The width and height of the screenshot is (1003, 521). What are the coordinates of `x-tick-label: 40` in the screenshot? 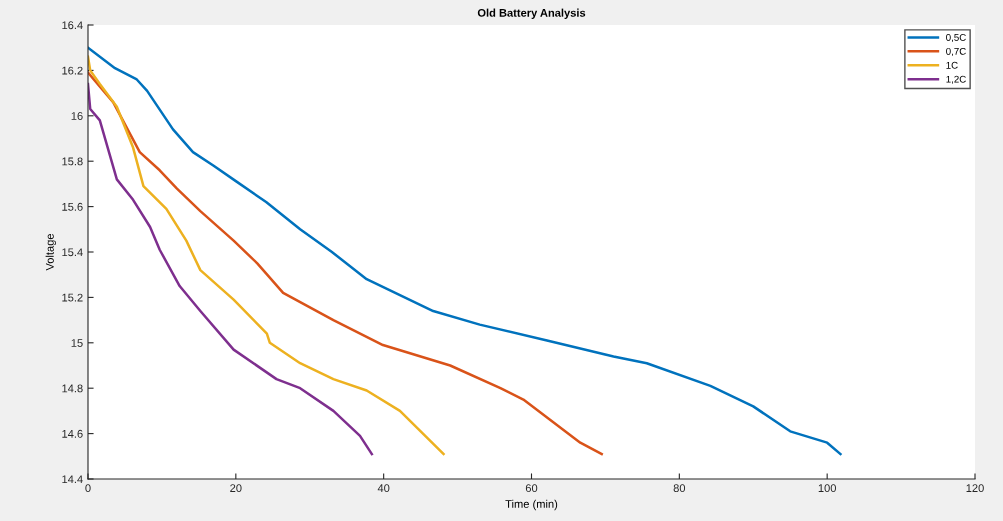 It's located at (383, 488).